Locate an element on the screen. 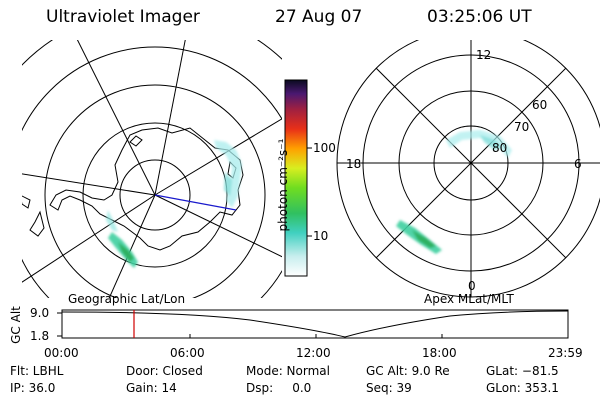 This screenshot has width=600, height=400. altitude-plot-frame is located at coordinates (315, 324).